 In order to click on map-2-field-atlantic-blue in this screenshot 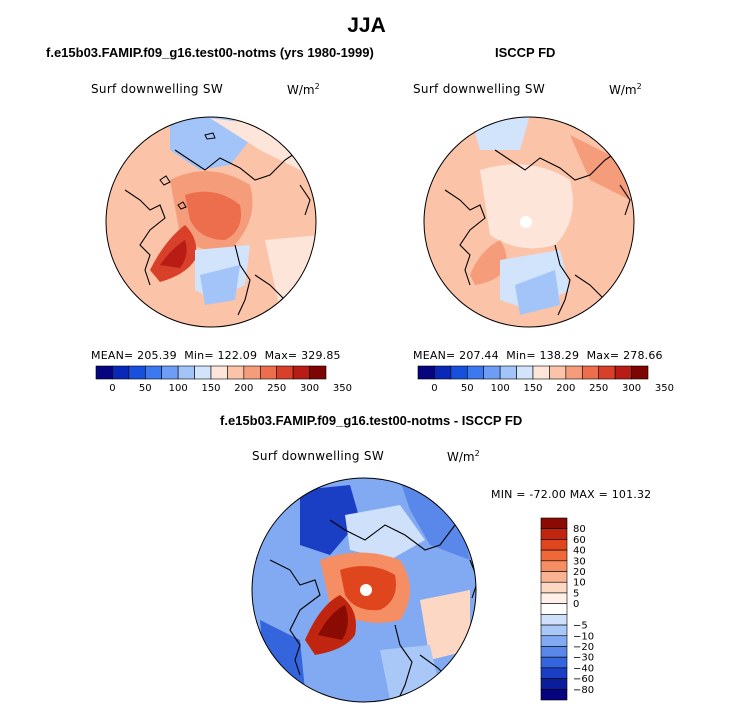, I will do `click(537, 292)`.